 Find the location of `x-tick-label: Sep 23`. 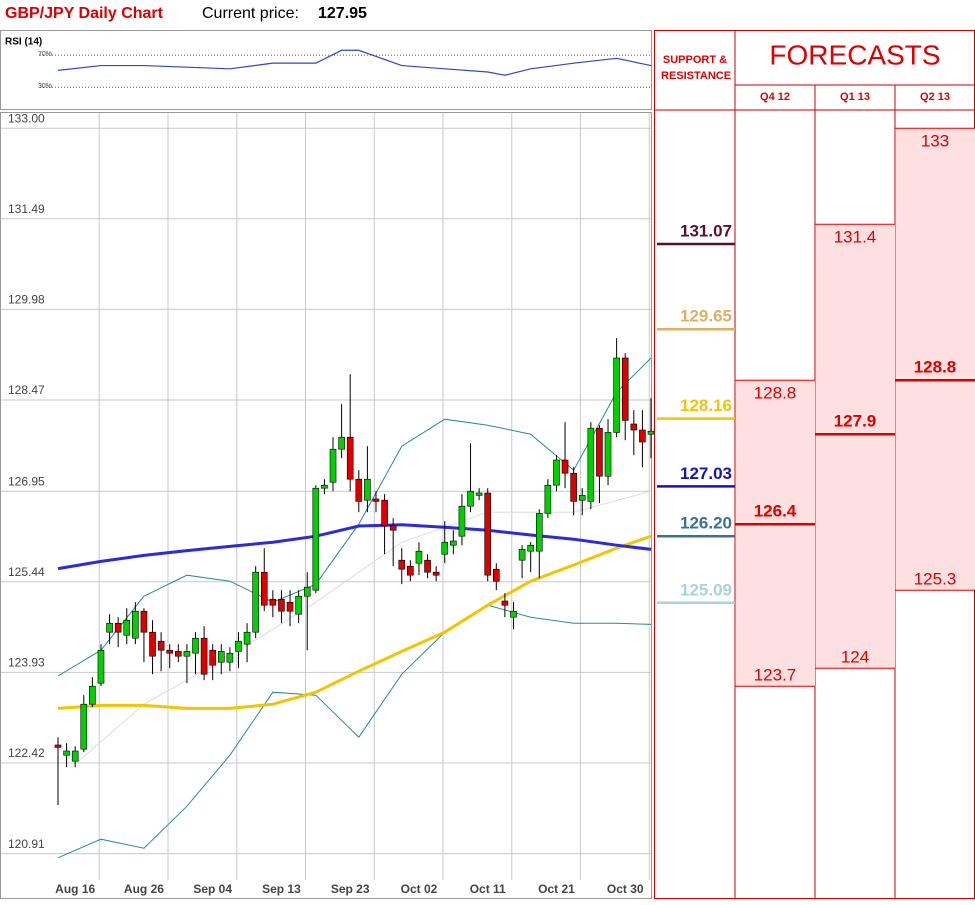

x-tick-label: Sep 23 is located at coordinates (350, 889).